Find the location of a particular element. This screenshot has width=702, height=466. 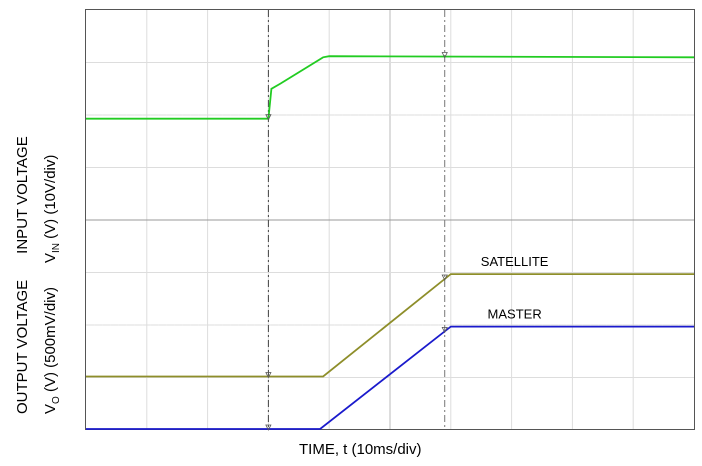

y-axis-label-line2: VO (V) (500mV/div)VIN (V) (10V/div) is located at coordinates (52, 224).